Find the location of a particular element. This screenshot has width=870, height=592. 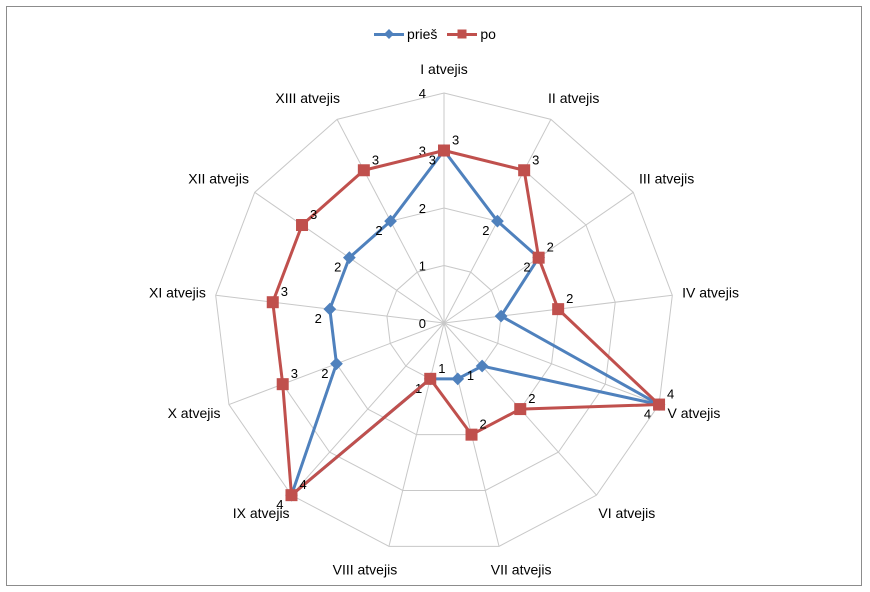

category-label: V atvejis is located at coordinates (693, 413).